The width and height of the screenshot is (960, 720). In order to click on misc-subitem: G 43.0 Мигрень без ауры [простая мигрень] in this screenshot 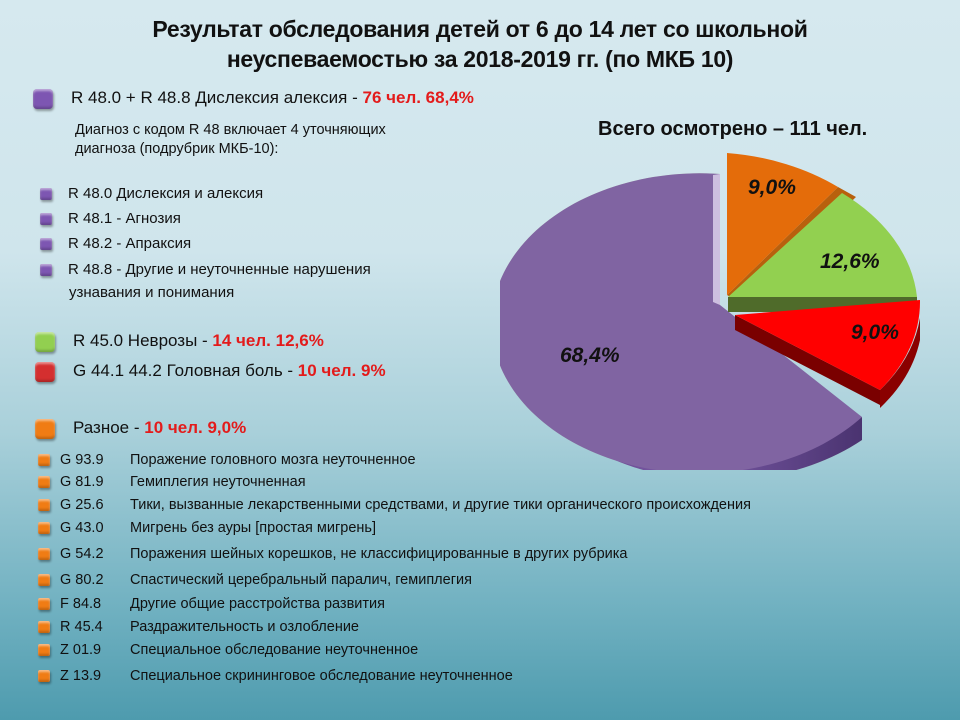, I will do `click(207, 528)`.